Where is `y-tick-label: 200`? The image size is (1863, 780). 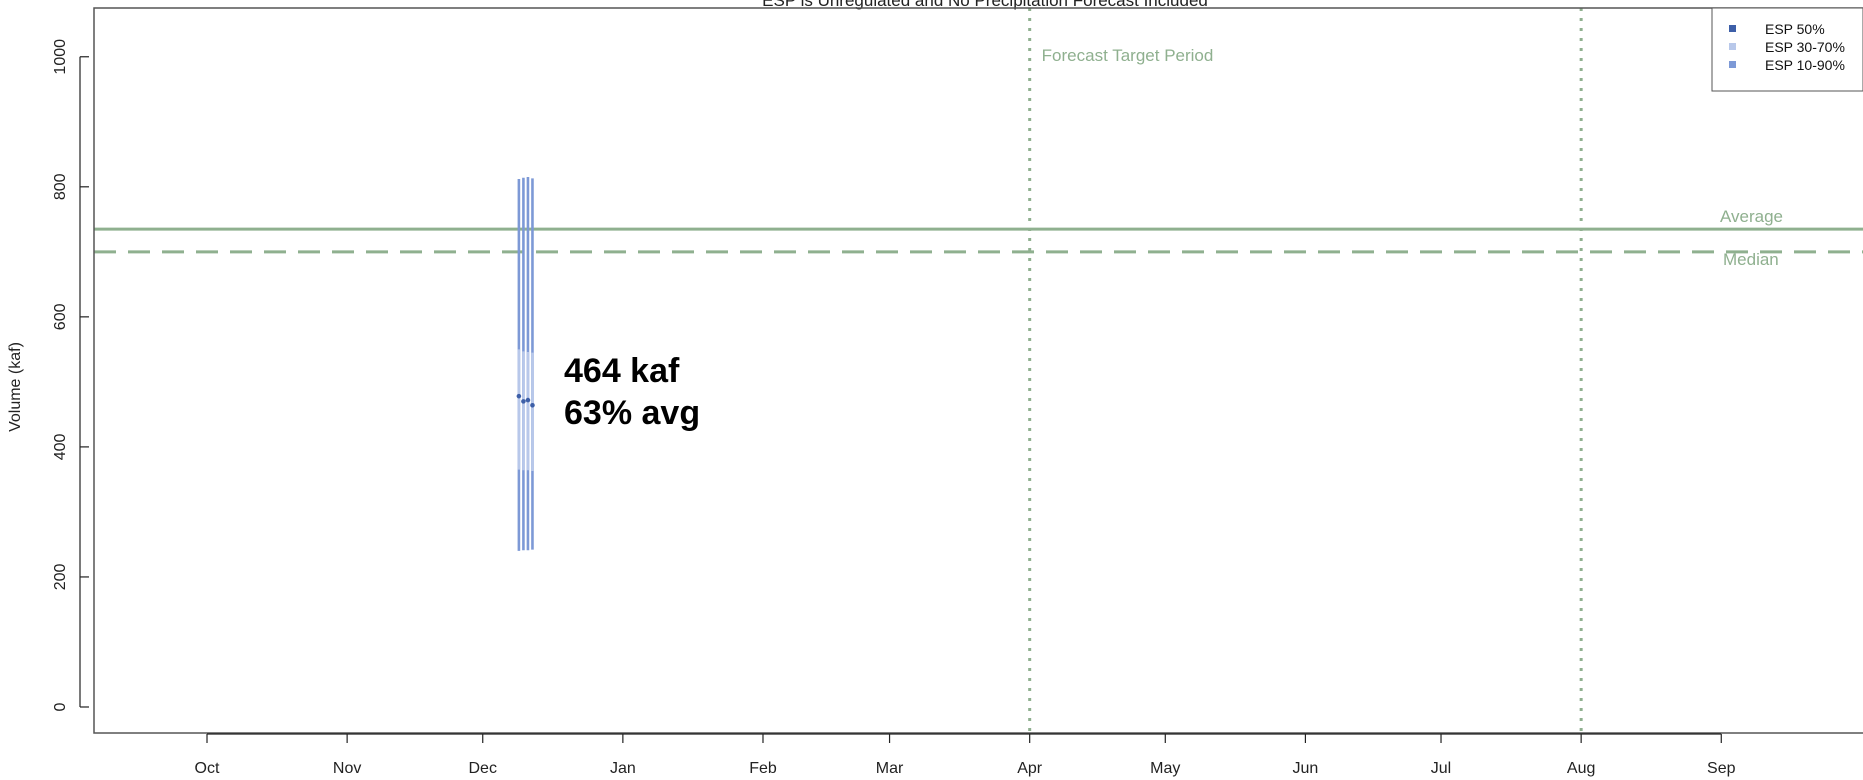
y-tick-label: 200 is located at coordinates (60, 577).